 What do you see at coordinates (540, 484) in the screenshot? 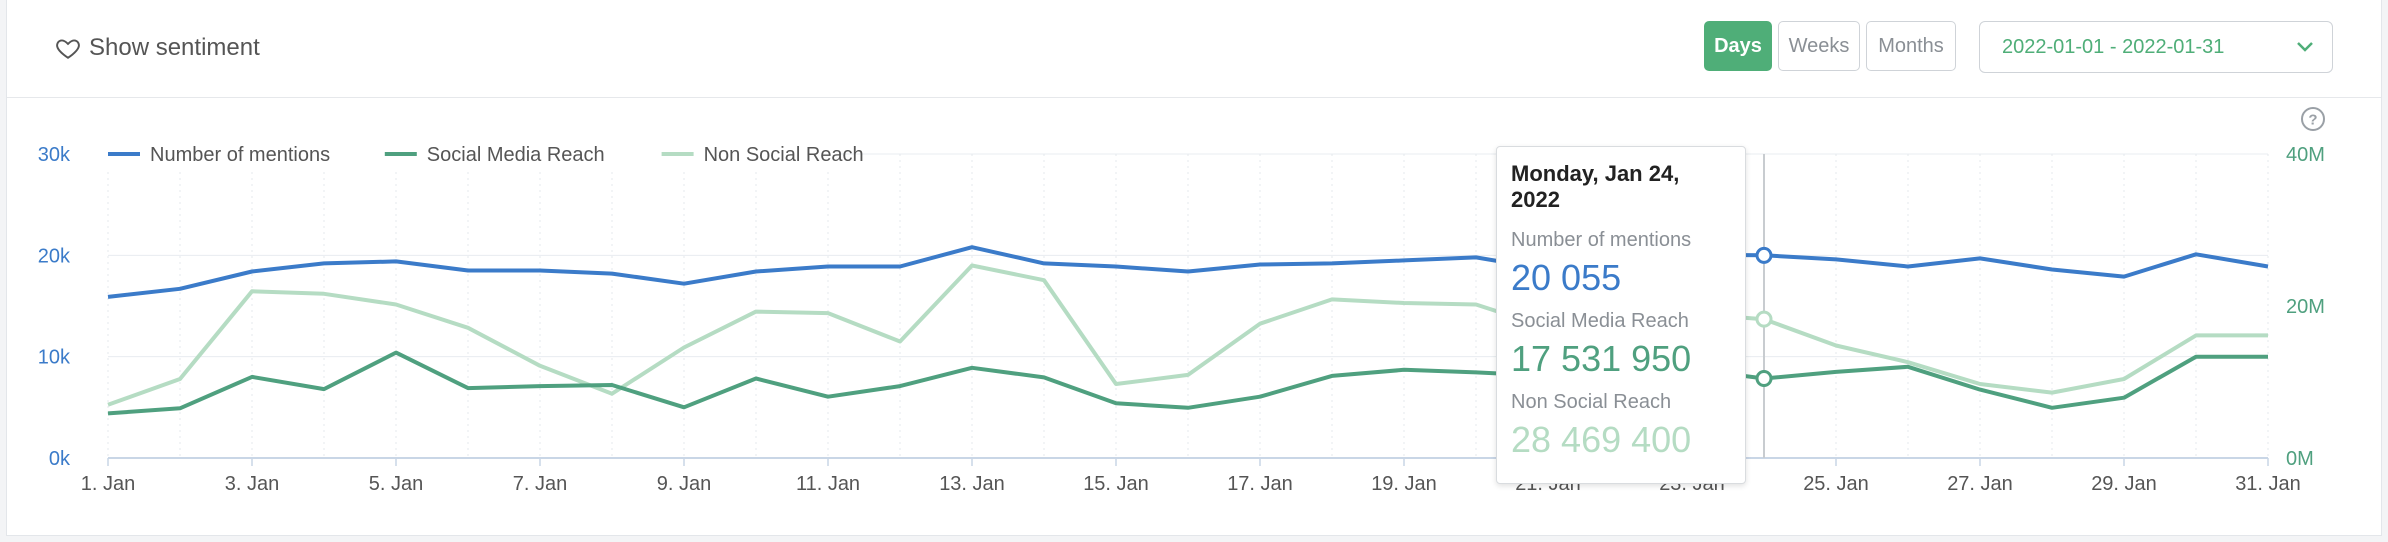
I see `x-tick-label: 7. Jan` at bounding box center [540, 484].